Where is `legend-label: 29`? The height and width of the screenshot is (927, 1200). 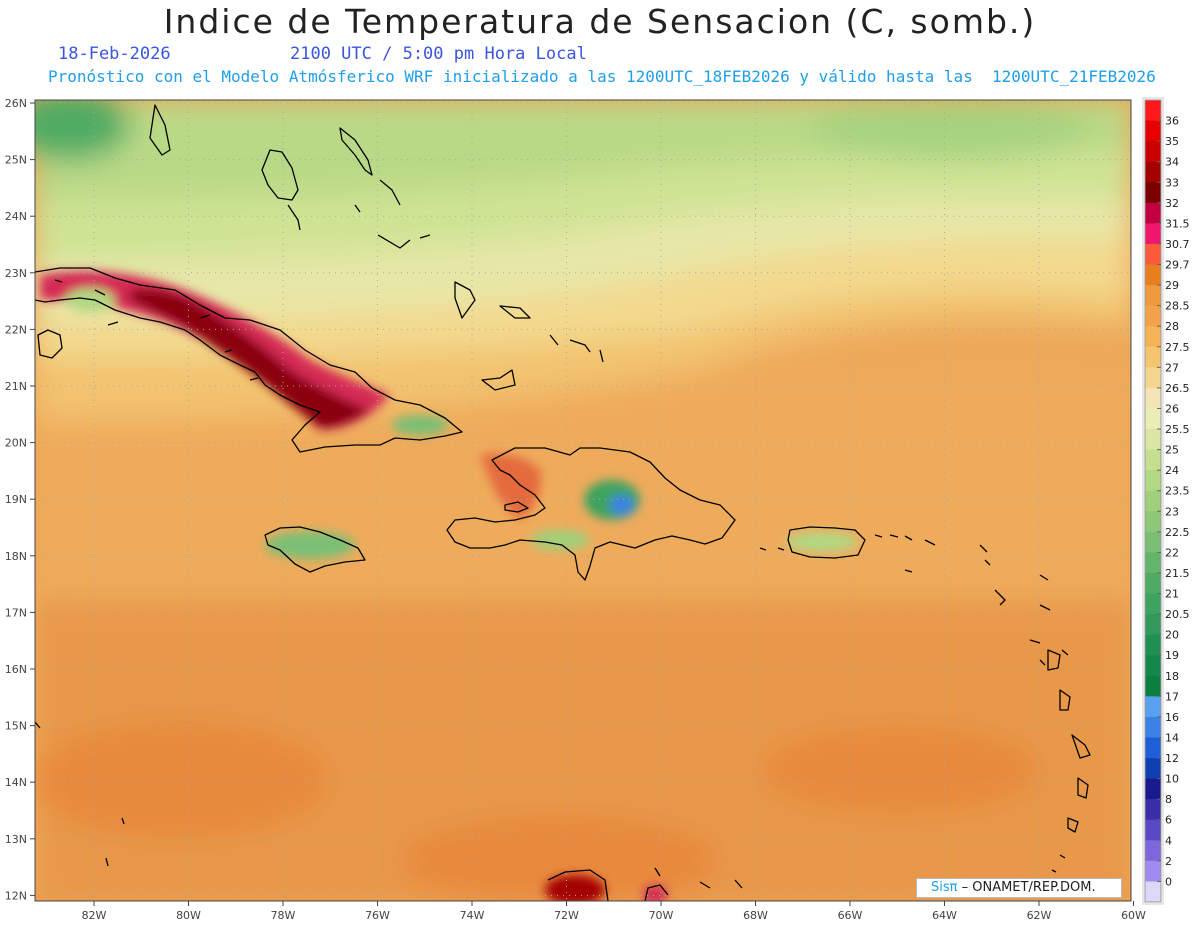
legend-label: 29 is located at coordinates (1172, 285).